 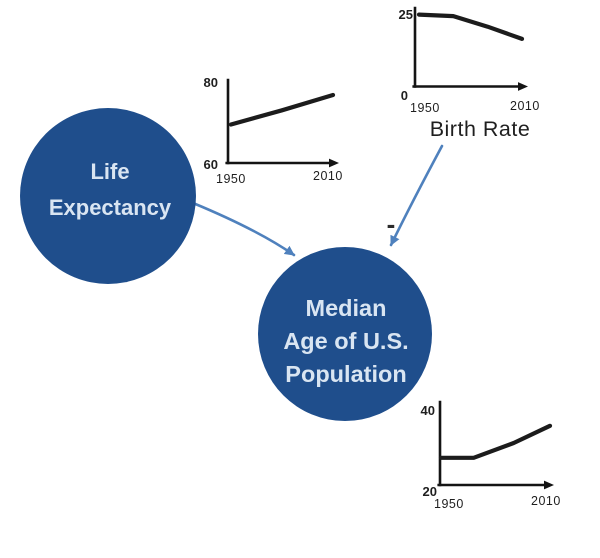 I want to click on median-age-trend-line, so click(x=495, y=441).